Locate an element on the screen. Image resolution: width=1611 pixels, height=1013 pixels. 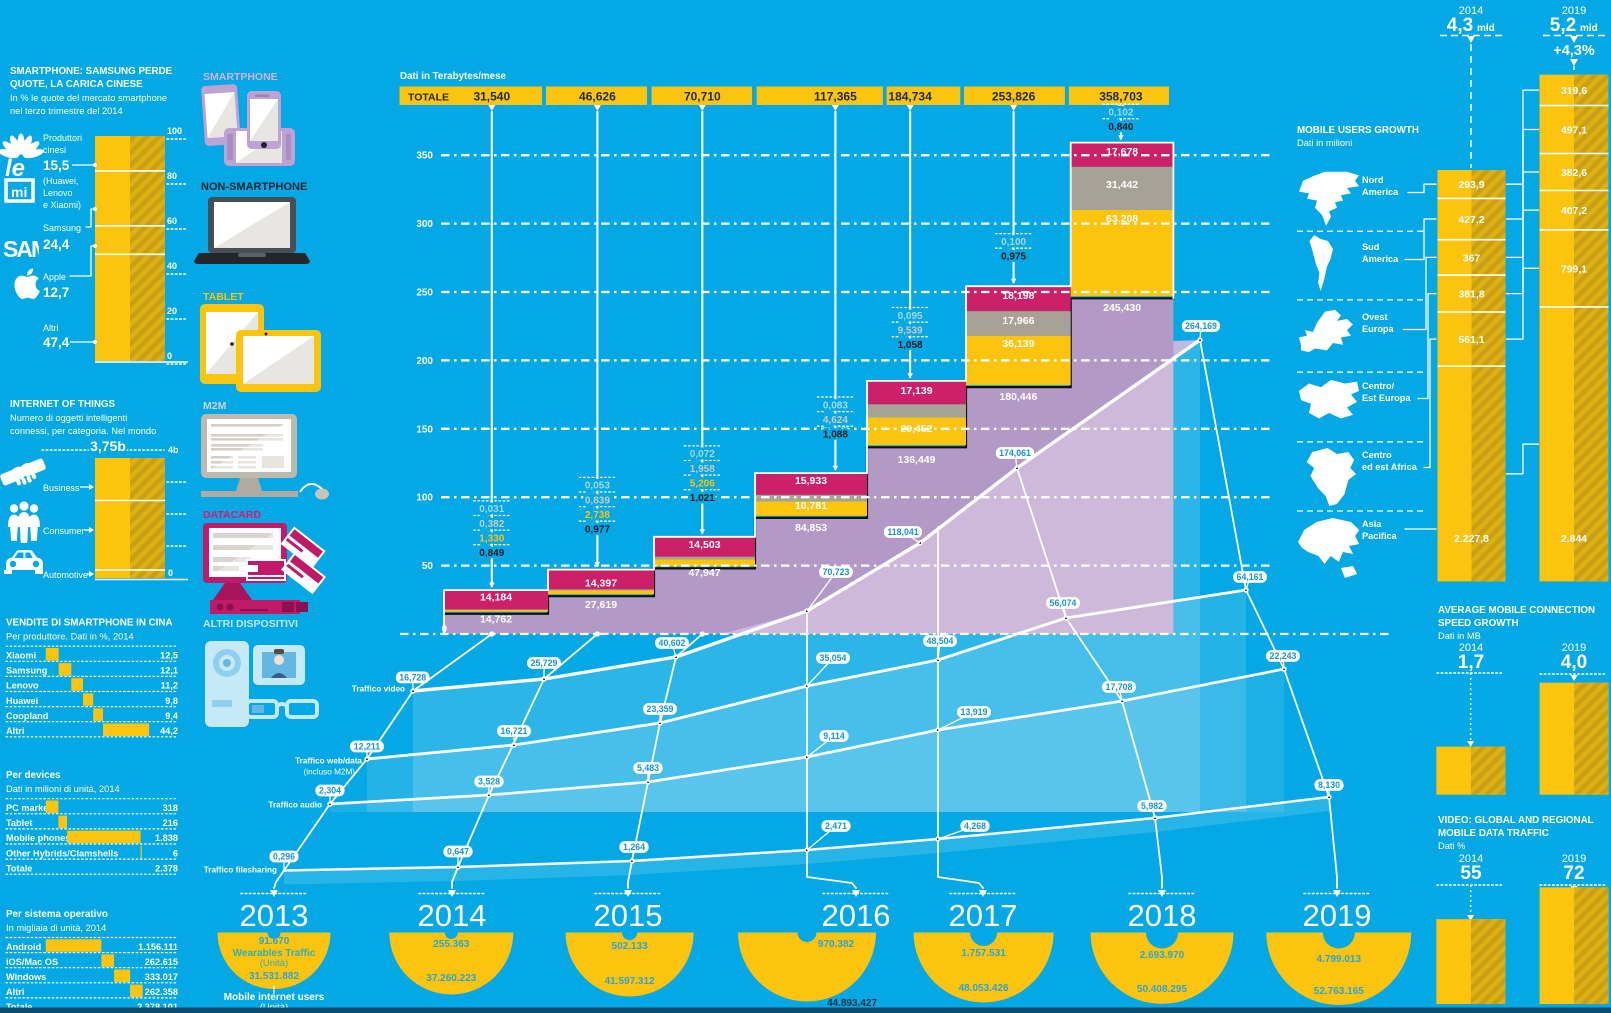
svg-text: 4,624 is located at coordinates (835, 420).